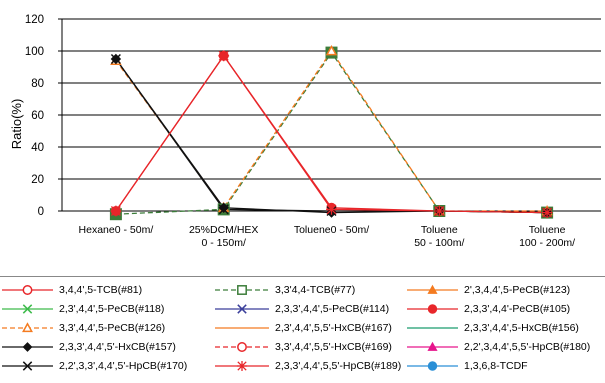 This screenshot has height=383, width=605. I want to click on legend-label: 1,3,6,8-TCDF, so click(496, 366).